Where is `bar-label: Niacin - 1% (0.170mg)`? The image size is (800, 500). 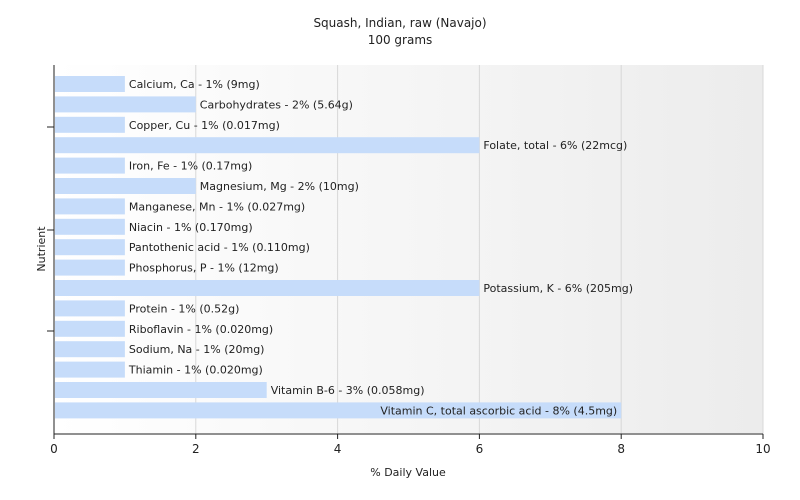 bar-label: Niacin - 1% (0.170mg) is located at coordinates (191, 227).